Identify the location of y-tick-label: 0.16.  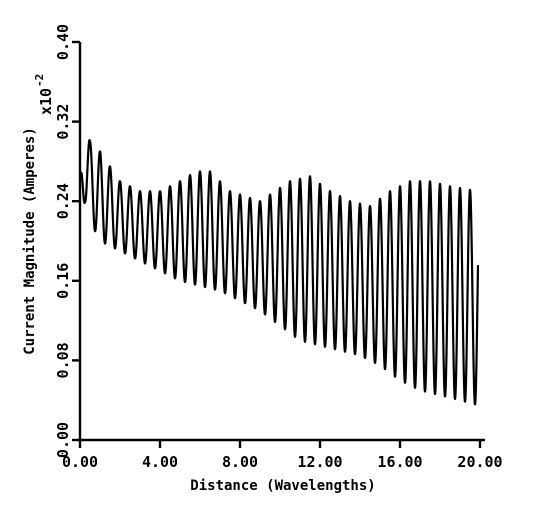
(63, 281).